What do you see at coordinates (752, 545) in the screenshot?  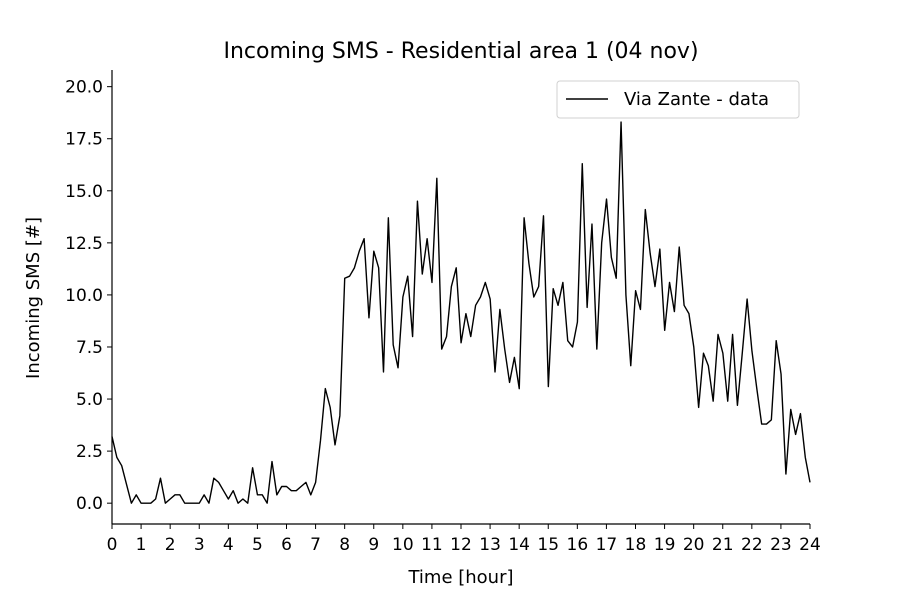 I see `x-tick-label: 22` at bounding box center [752, 545].